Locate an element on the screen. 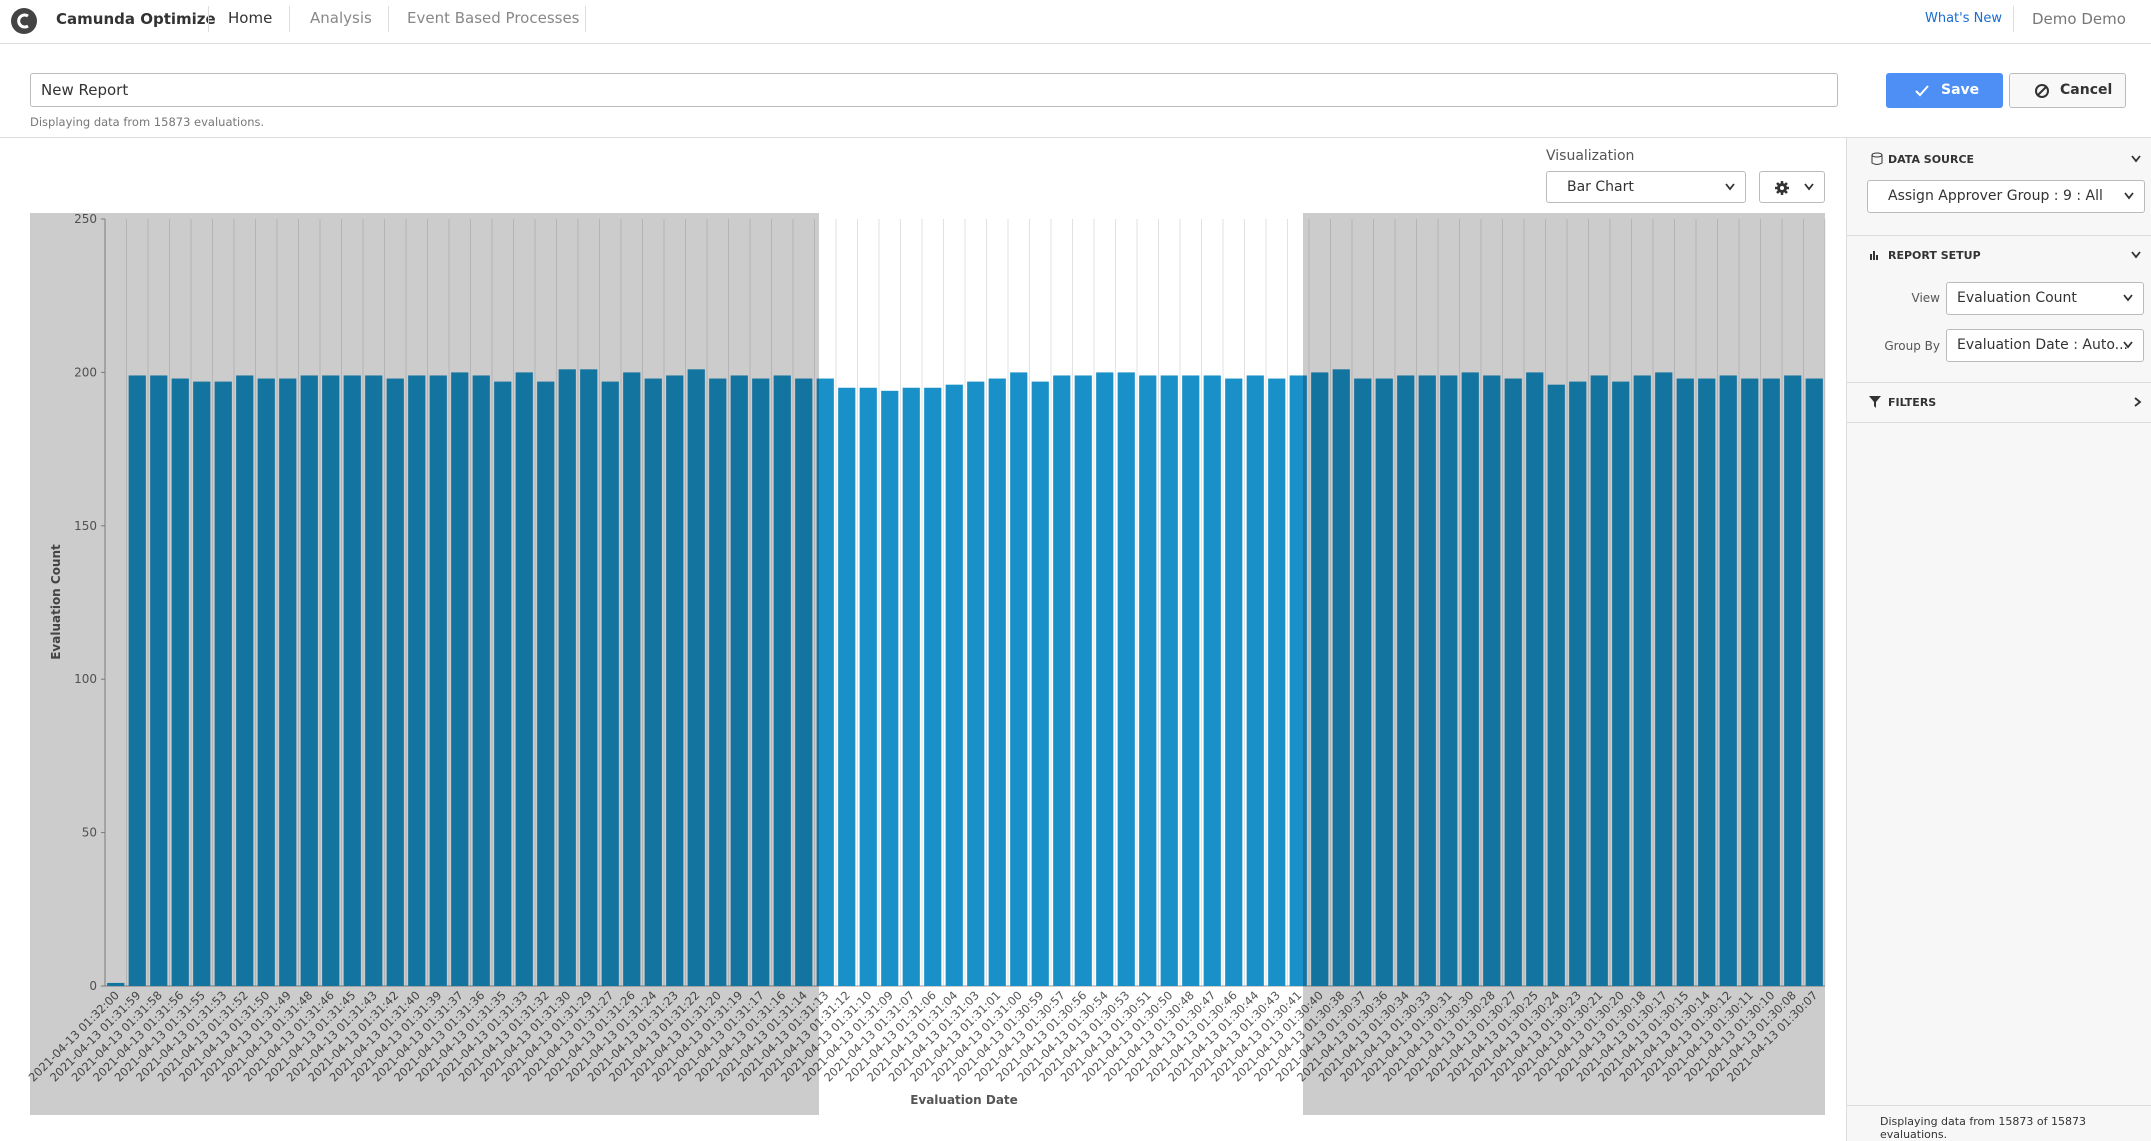 This screenshot has width=2151, height=1141. view-value: Evaluation Count is located at coordinates (2017, 298).